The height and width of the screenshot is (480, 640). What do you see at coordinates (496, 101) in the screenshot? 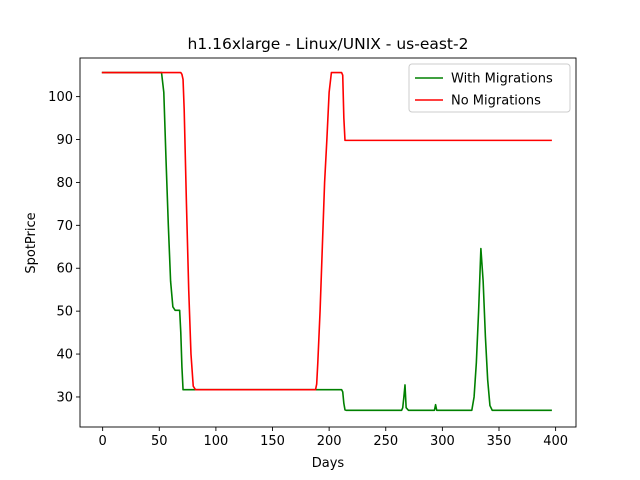
I see `legend-label-2: No Migrations` at bounding box center [496, 101].